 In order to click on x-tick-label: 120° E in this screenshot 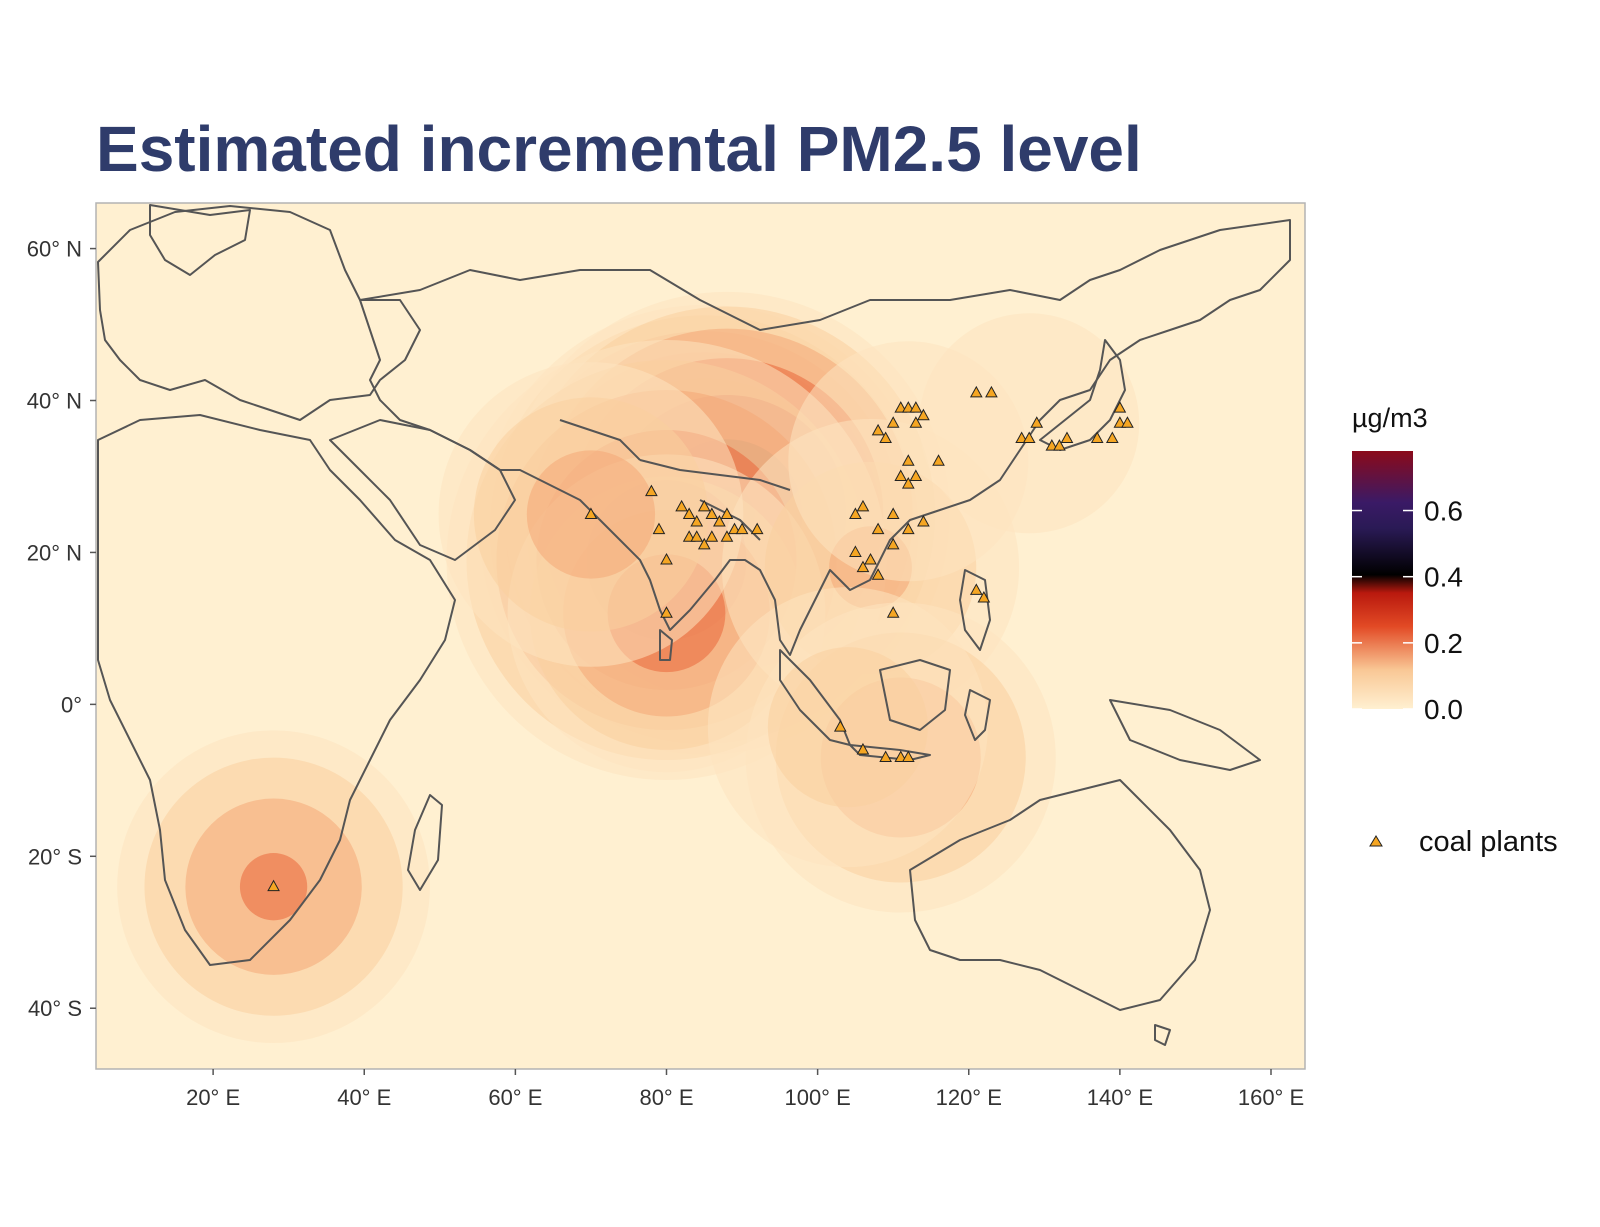, I will do `click(969, 1097)`.